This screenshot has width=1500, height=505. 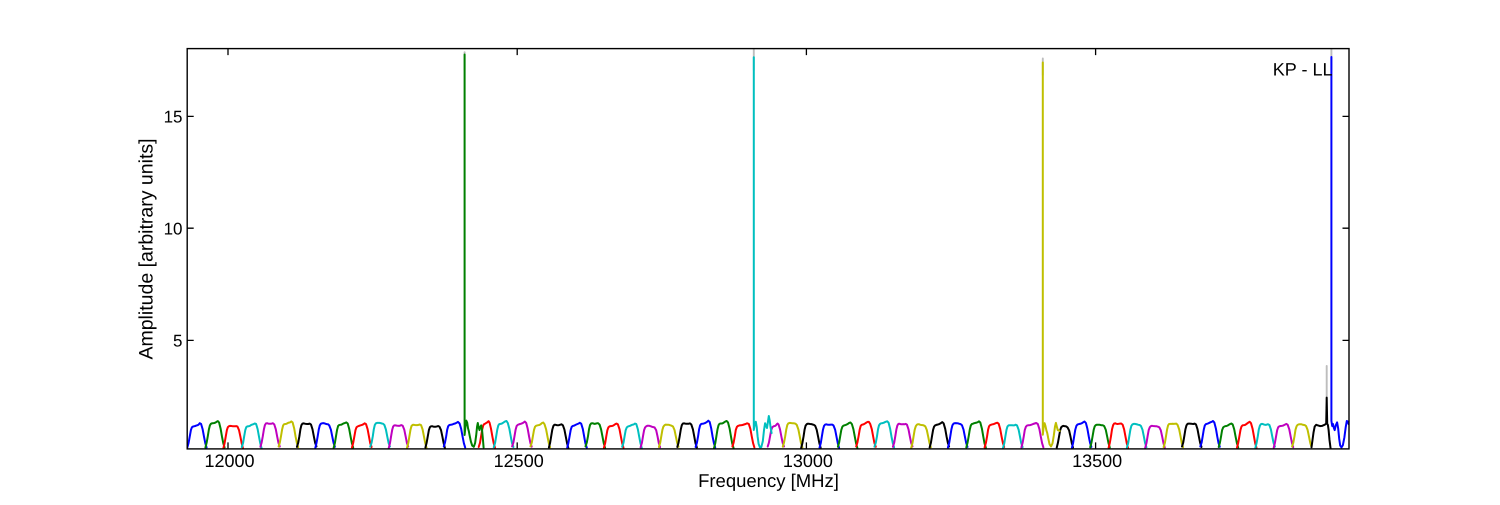 I want to click on svg-text: 13000, so click(x=808, y=461).